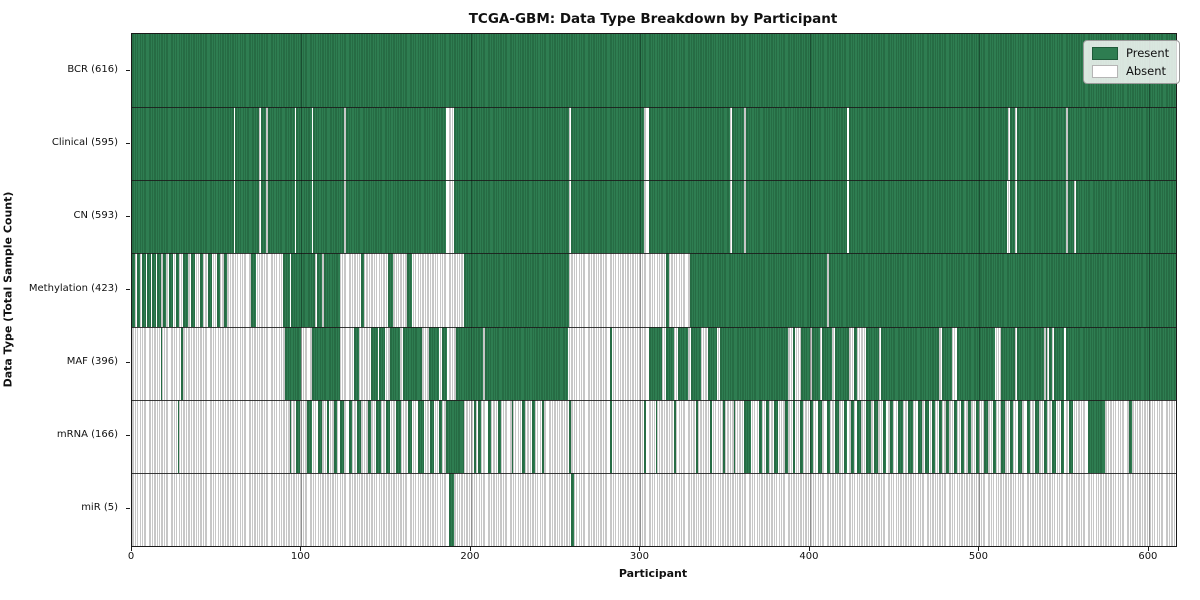 The height and width of the screenshot is (600, 1200). I want to click on y-tick-label-bcr: BCR (616), so click(92, 69).